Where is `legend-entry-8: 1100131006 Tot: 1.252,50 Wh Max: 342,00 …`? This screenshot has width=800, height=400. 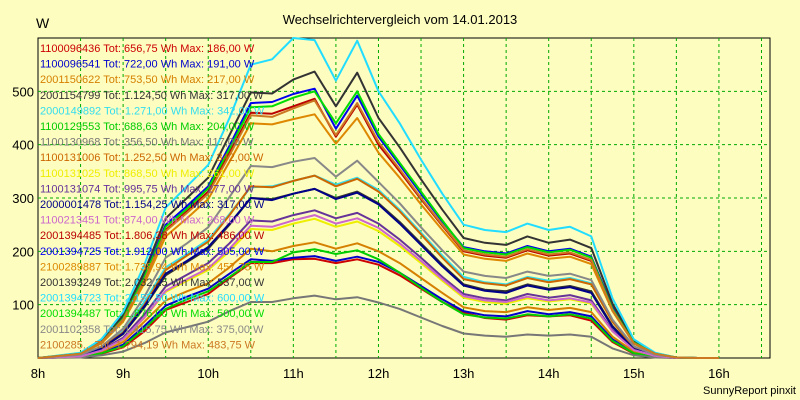 legend-entry-8: 1100131006 Tot: 1.252,50 Wh Max: 342,00 … is located at coordinates (152, 158).